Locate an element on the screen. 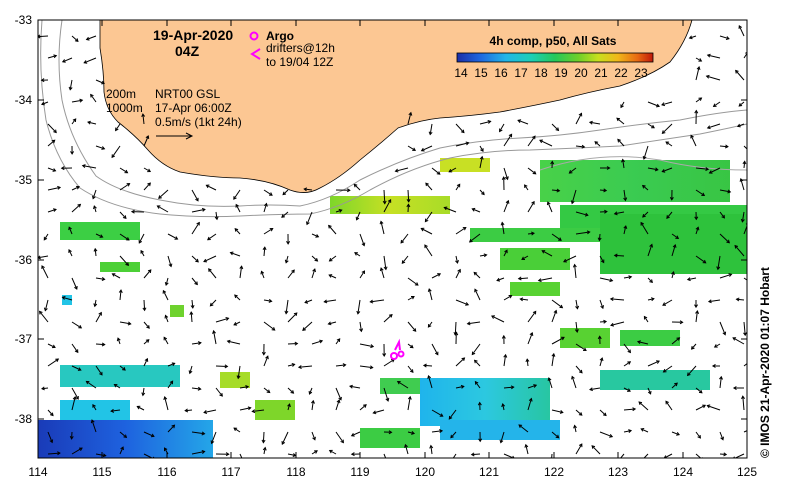  x-tick-label: 119 is located at coordinates (359, 472).